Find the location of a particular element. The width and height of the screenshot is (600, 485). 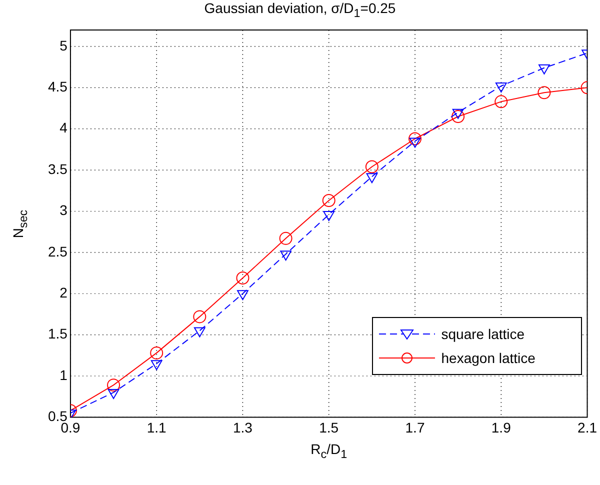

x-tick-label: 1.7 is located at coordinates (415, 427).